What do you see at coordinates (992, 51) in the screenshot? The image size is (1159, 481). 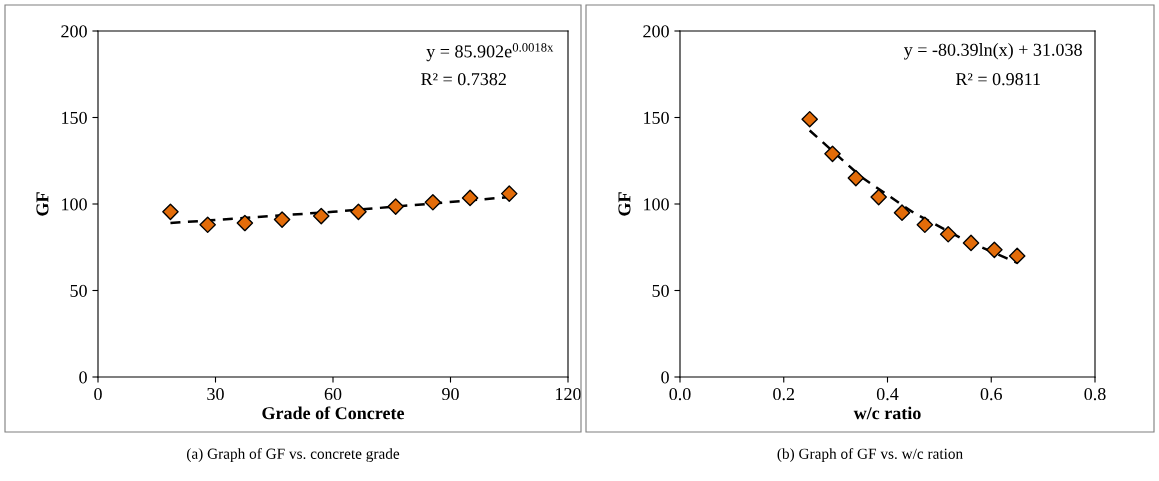 I see `annotation: y = -80.39ln(x) + 31.038` at bounding box center [992, 51].